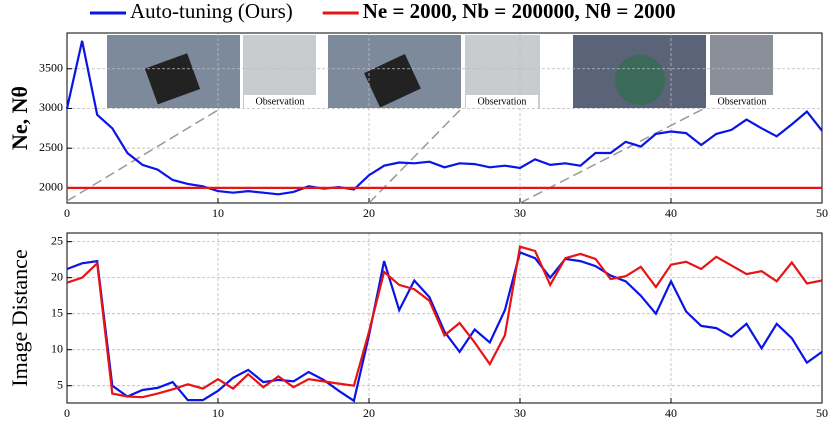  I want to click on y-tick-label: 15, so click(57, 312).